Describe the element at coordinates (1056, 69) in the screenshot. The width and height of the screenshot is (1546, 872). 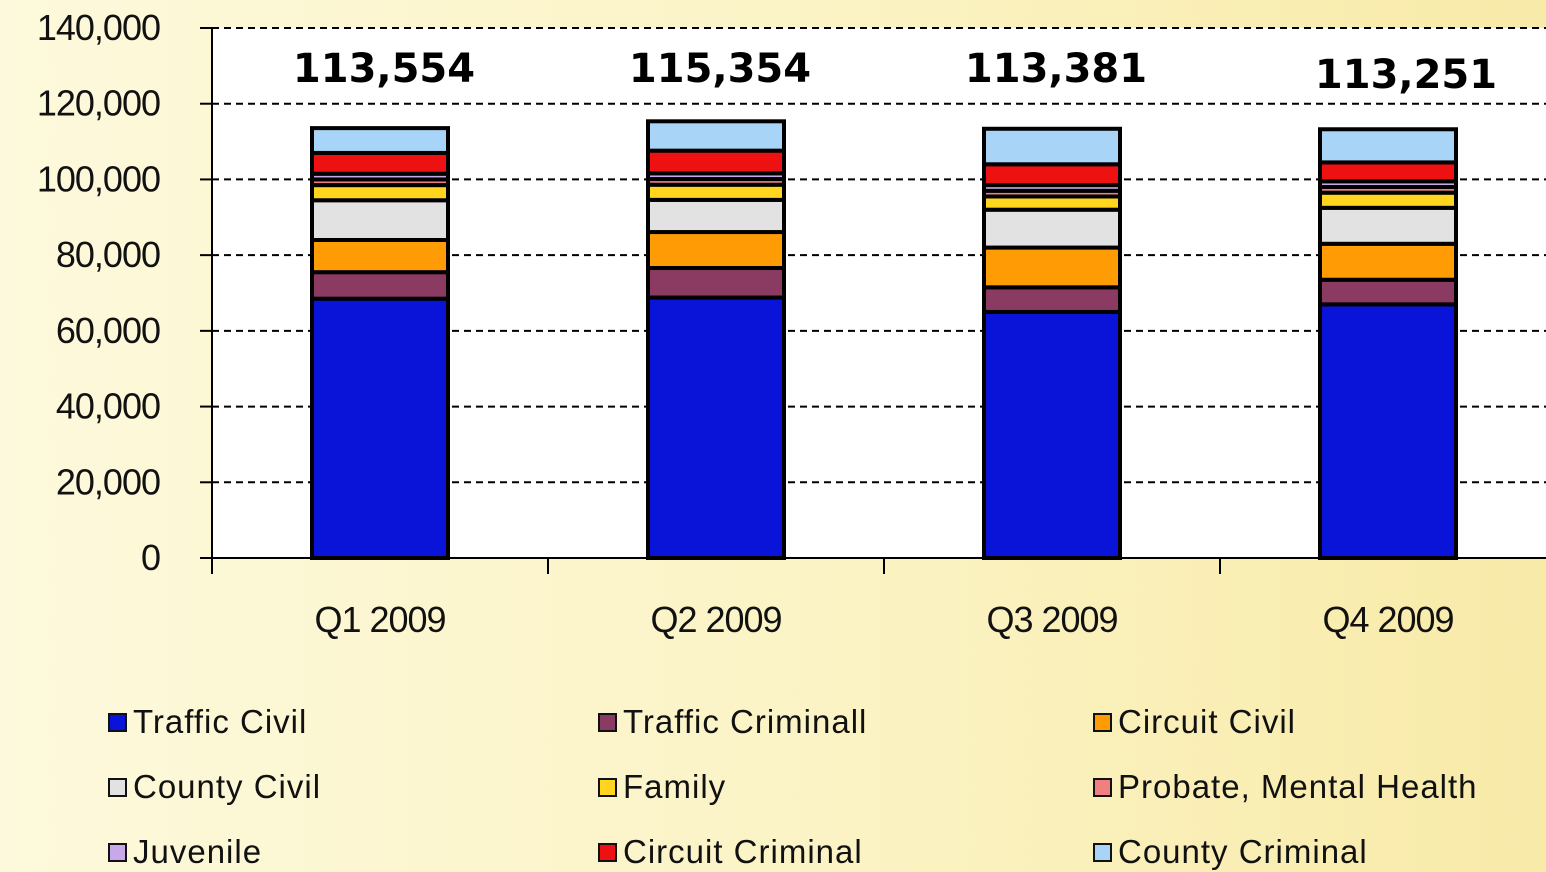
I see `bar-total-label: 113,381` at that location.